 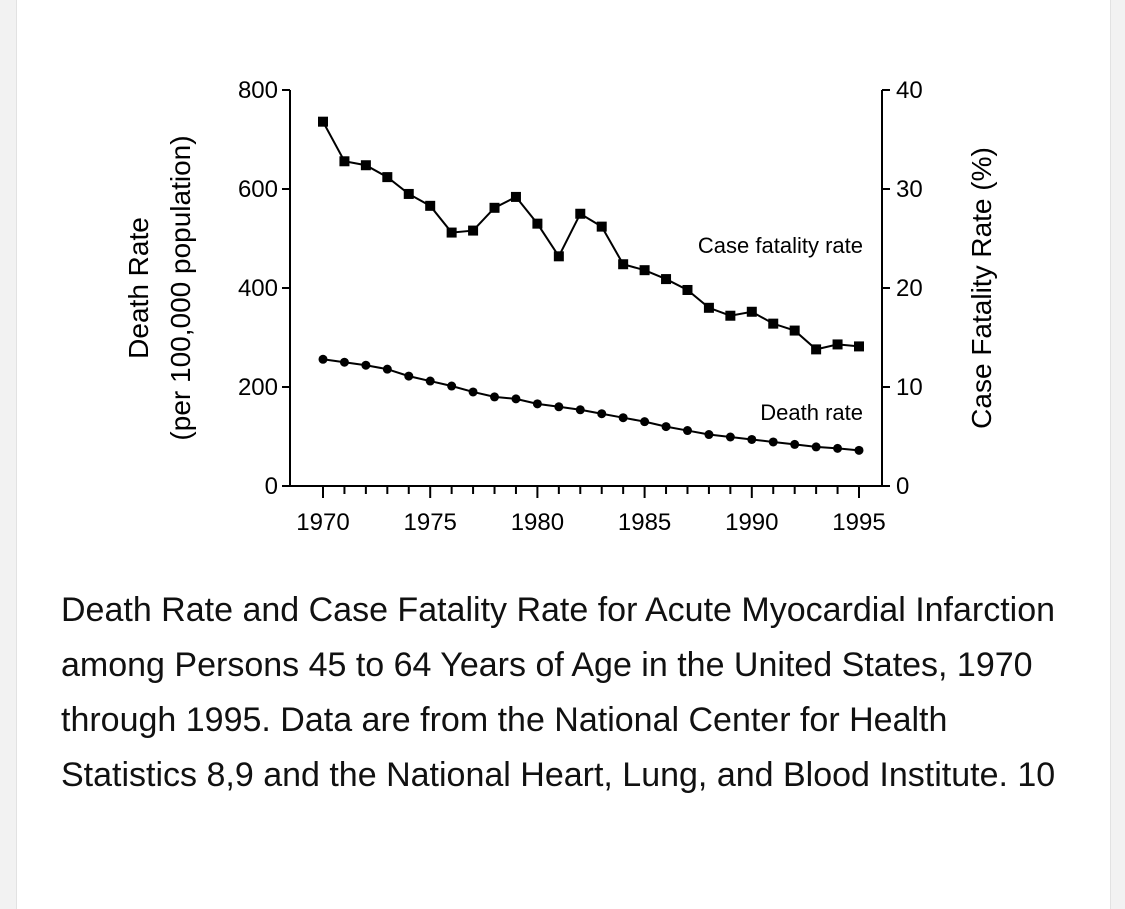 I want to click on right-y-tick-label: 10, so click(x=909, y=387).